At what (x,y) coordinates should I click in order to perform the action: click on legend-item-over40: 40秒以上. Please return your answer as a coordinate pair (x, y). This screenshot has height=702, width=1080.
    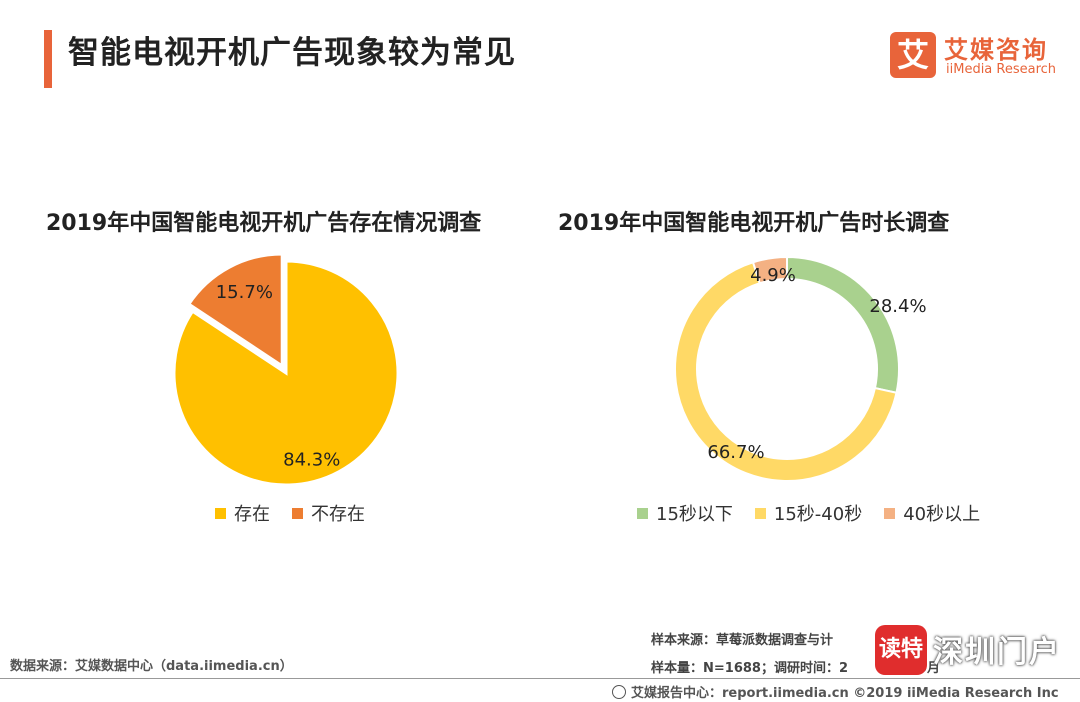
    Looking at the image, I should click on (932, 513).